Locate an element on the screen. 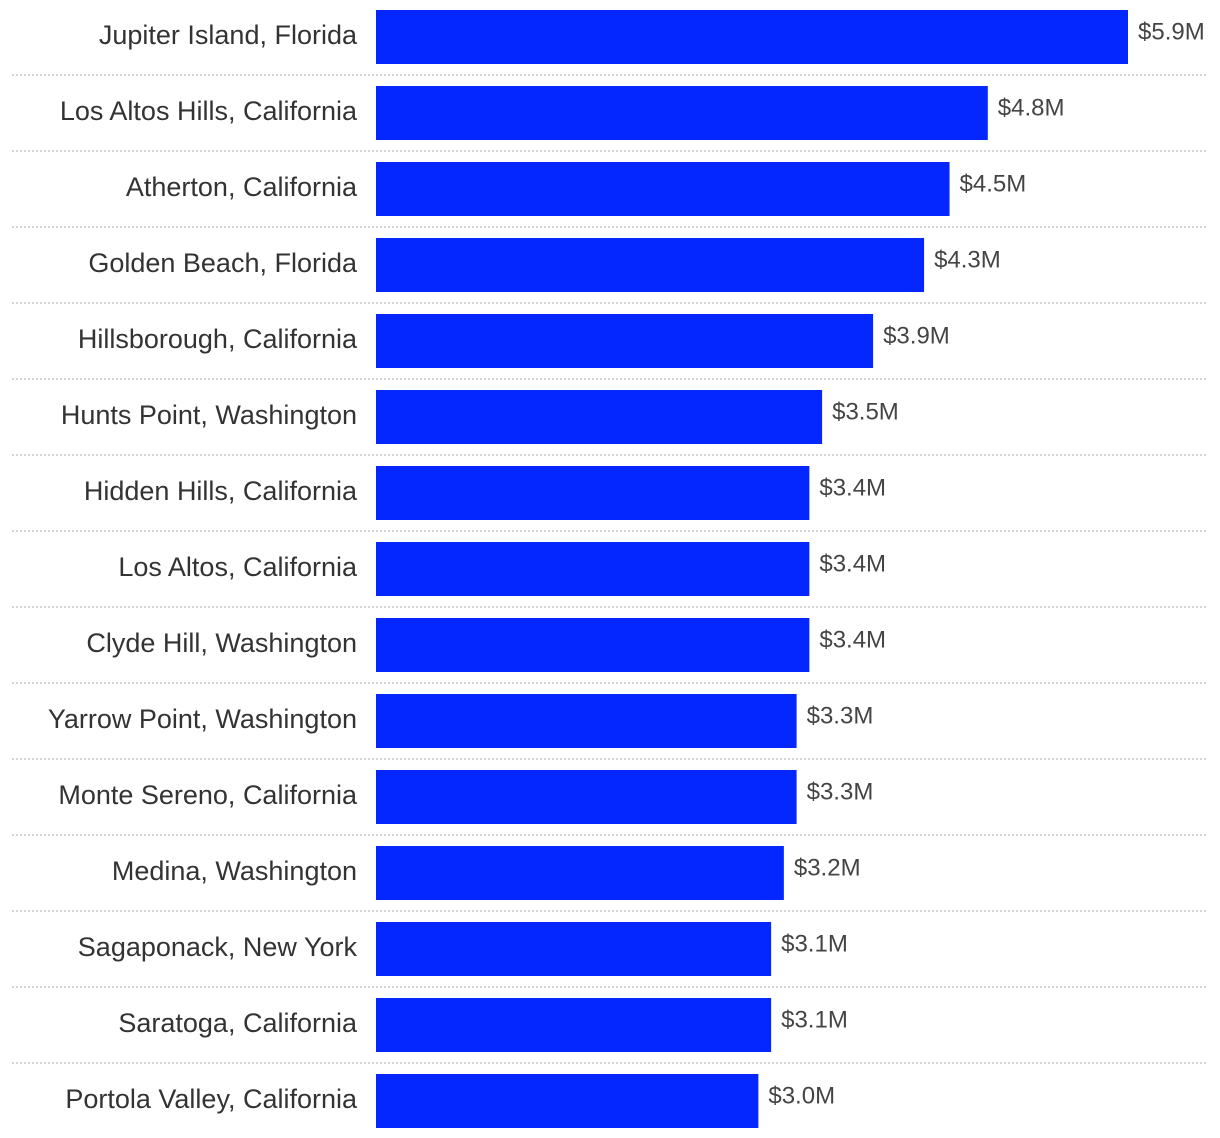 Image resolution: width=1220 pixels, height=1138 pixels. category-label: Clyde Hill, Washington is located at coordinates (221, 643).